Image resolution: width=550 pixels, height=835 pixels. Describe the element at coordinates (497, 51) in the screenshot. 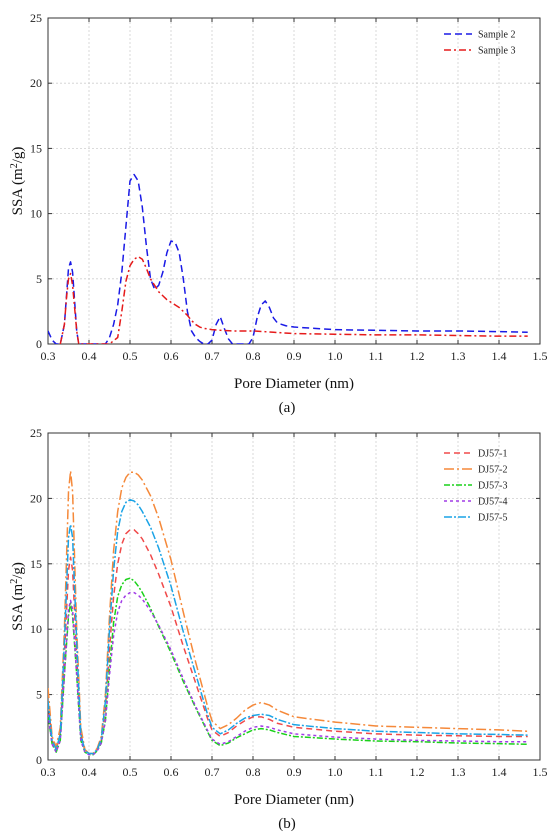

I see `legend-label: Sample 3` at that location.